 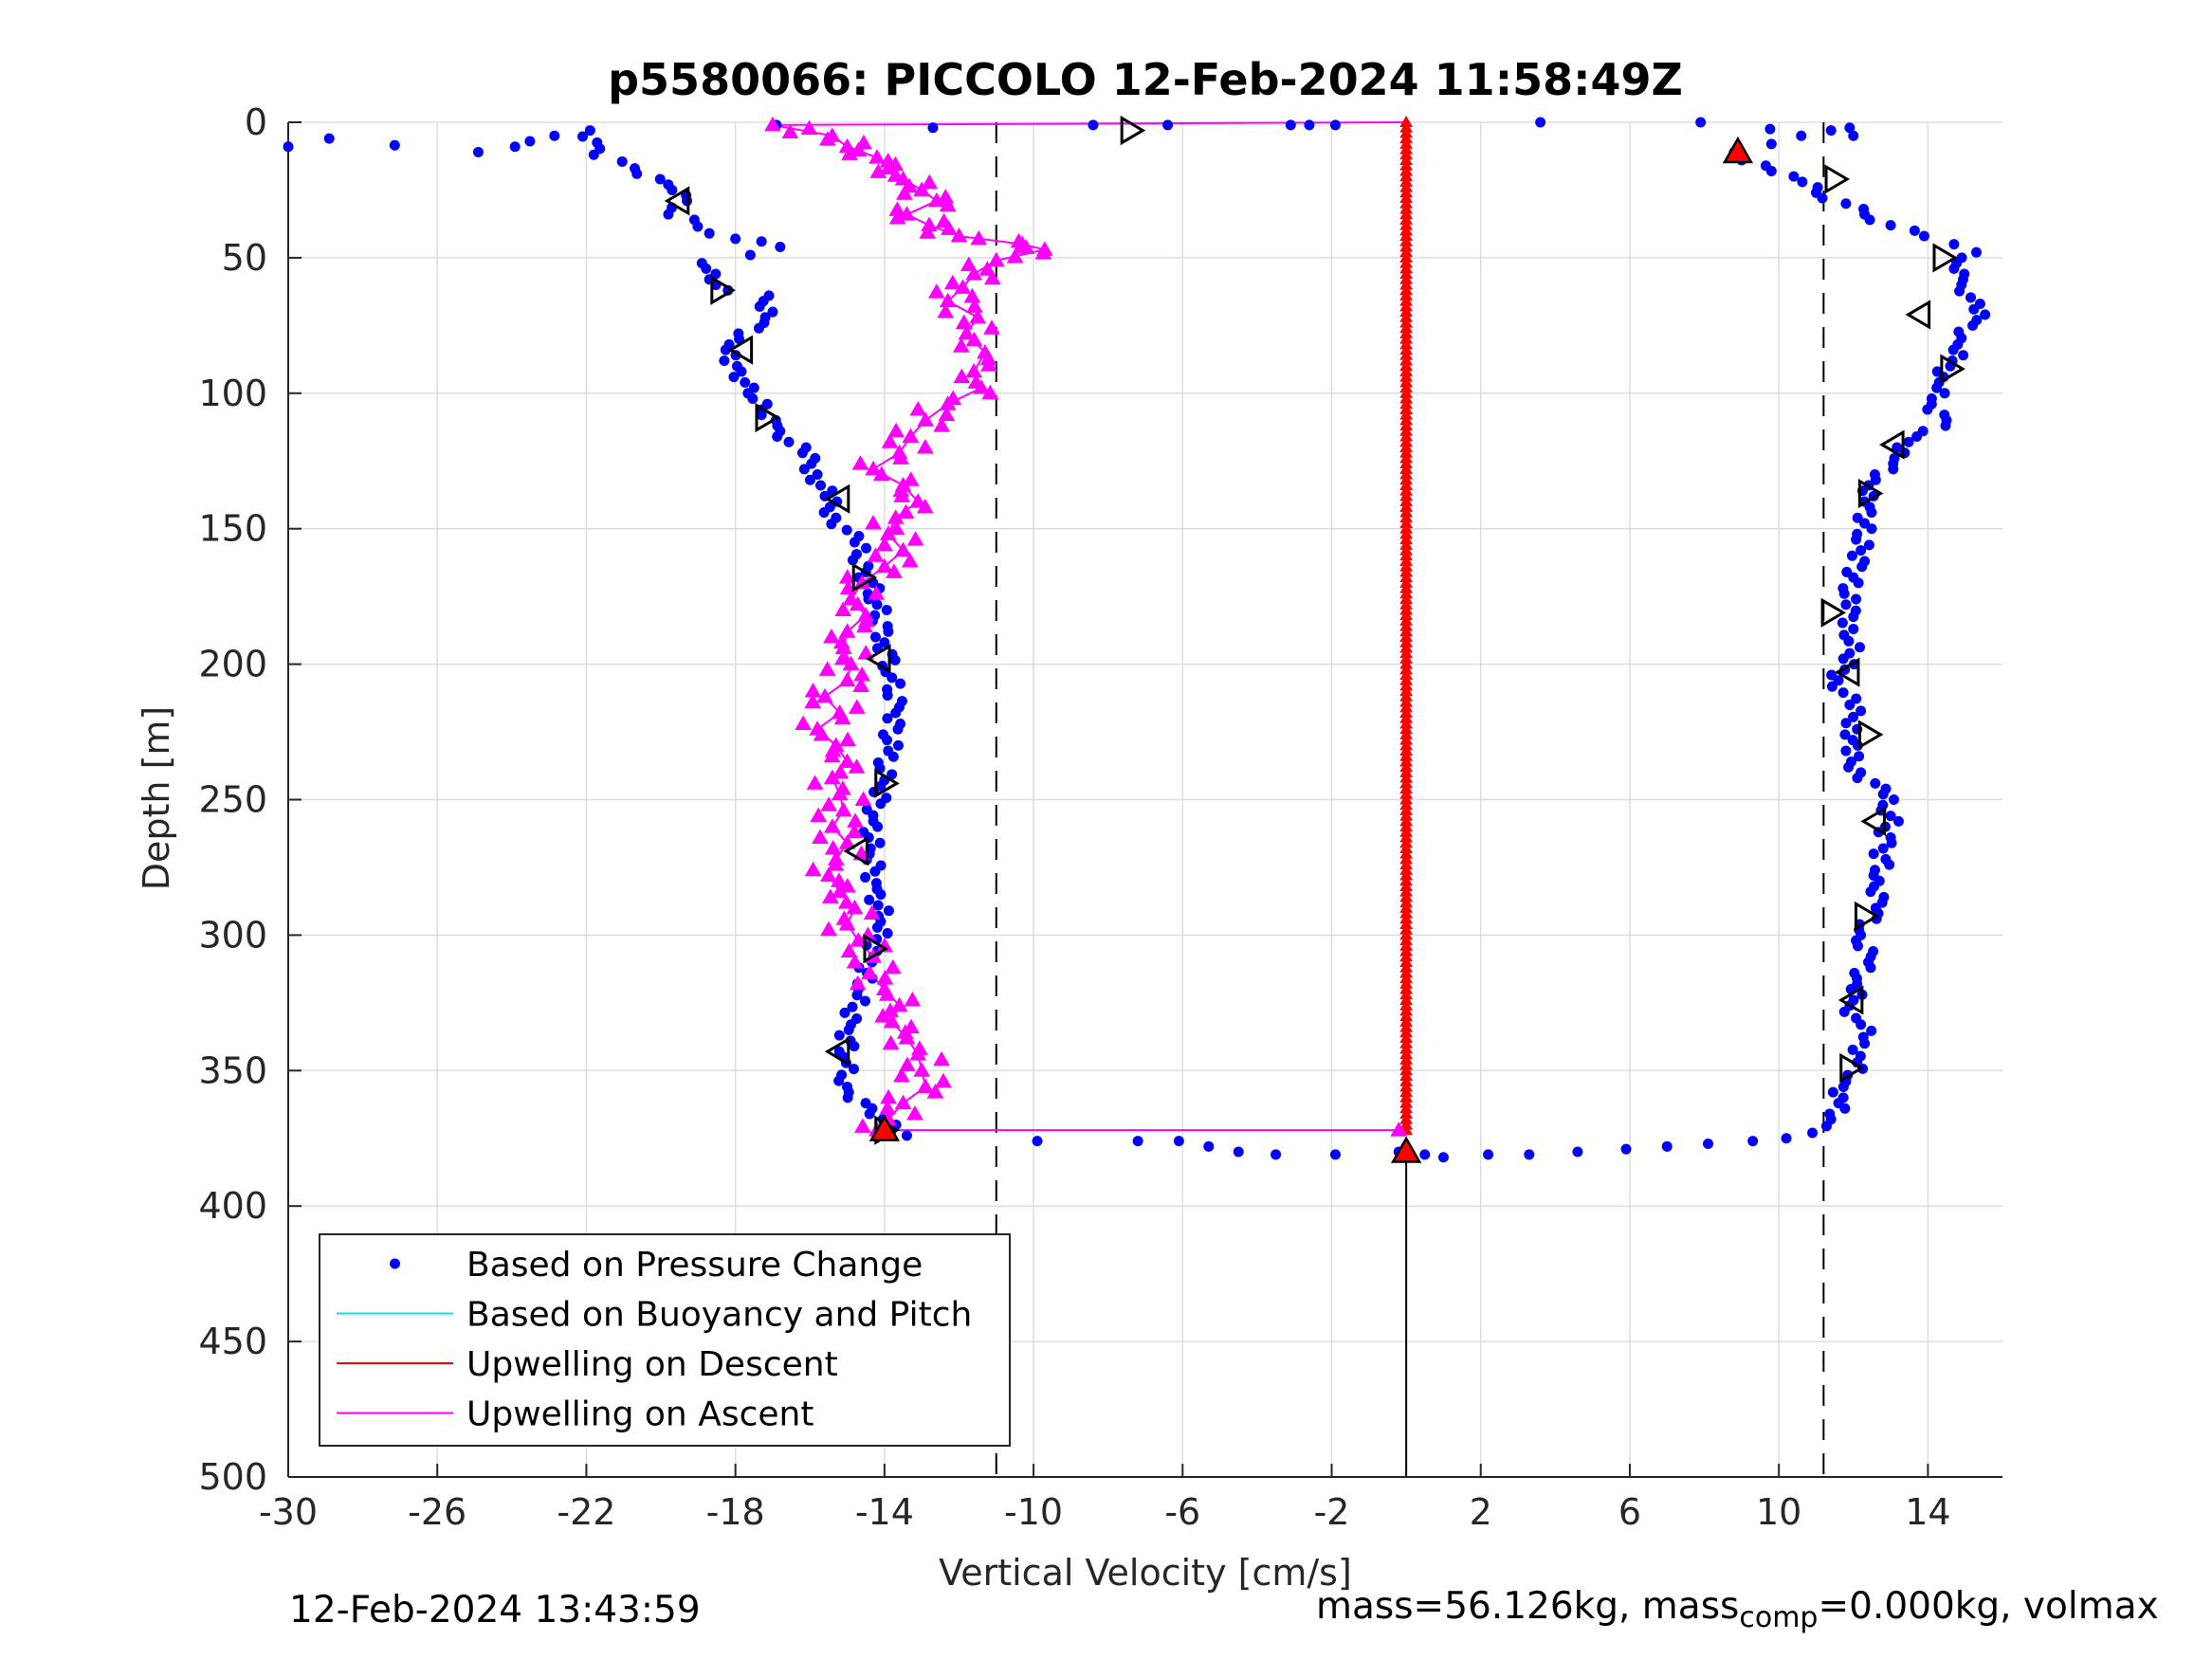 I want to click on x-tick-label: -22, so click(x=586, y=1512).